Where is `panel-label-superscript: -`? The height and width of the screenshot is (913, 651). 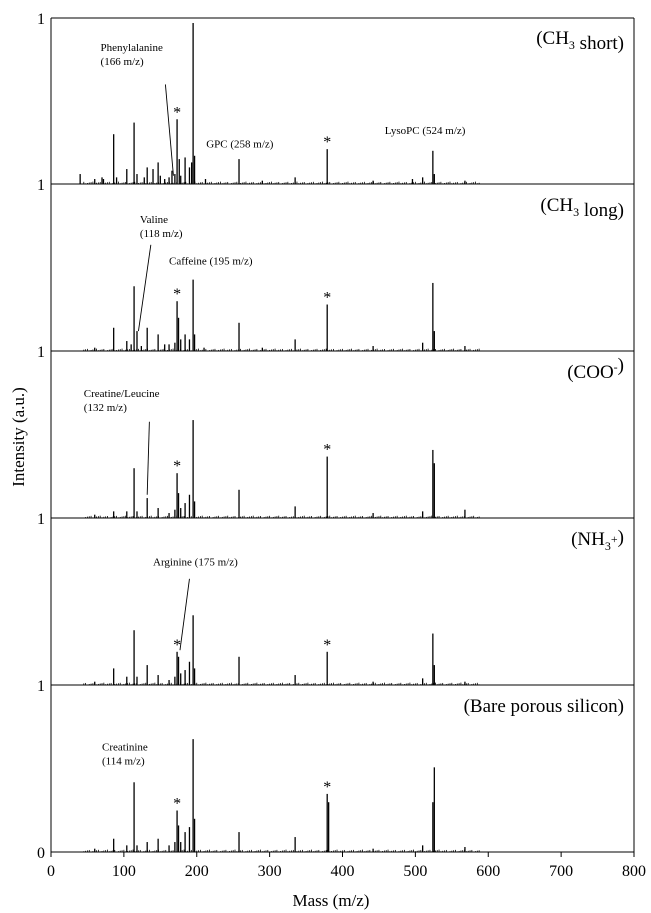
panel-label-superscript: - is located at coordinates (616, 367).